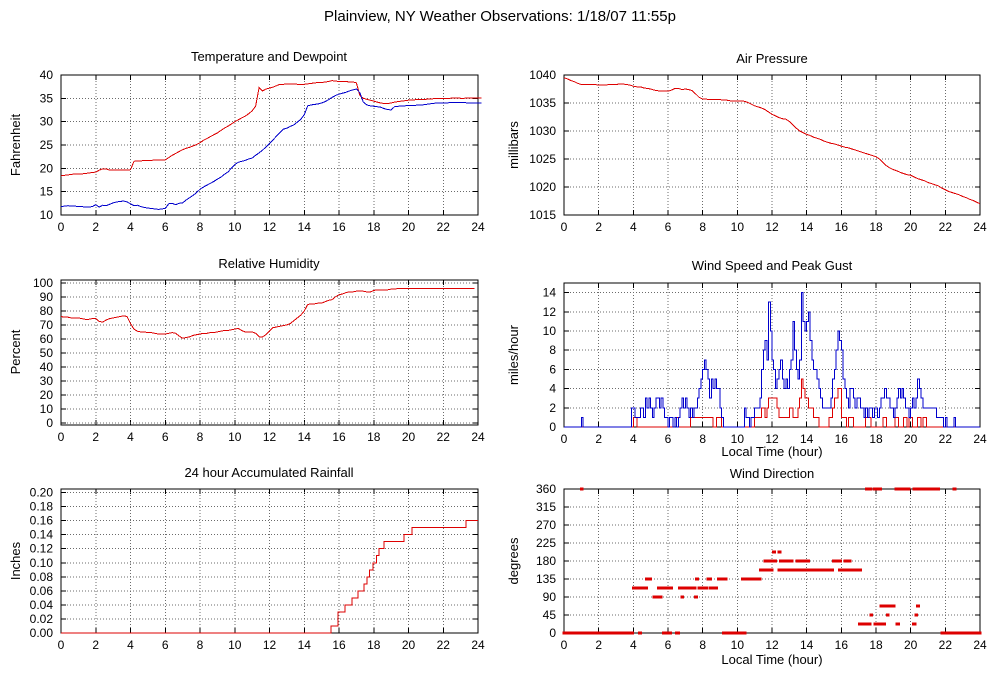 Image resolution: width=1000 pixels, height=680 pixels. What do you see at coordinates (772, 265) in the screenshot?
I see `chart-title: Wind Speed and Peak Gust` at bounding box center [772, 265].